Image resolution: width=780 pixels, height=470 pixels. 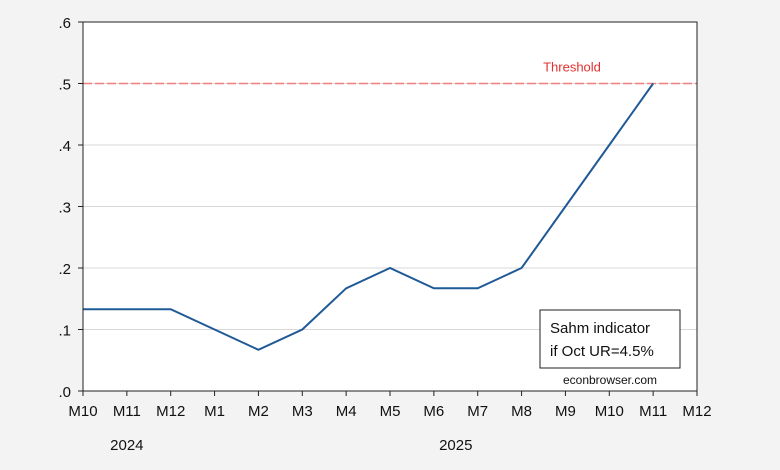 What do you see at coordinates (64, 85) in the screenshot?
I see `y-tick-label: .5` at bounding box center [64, 85].